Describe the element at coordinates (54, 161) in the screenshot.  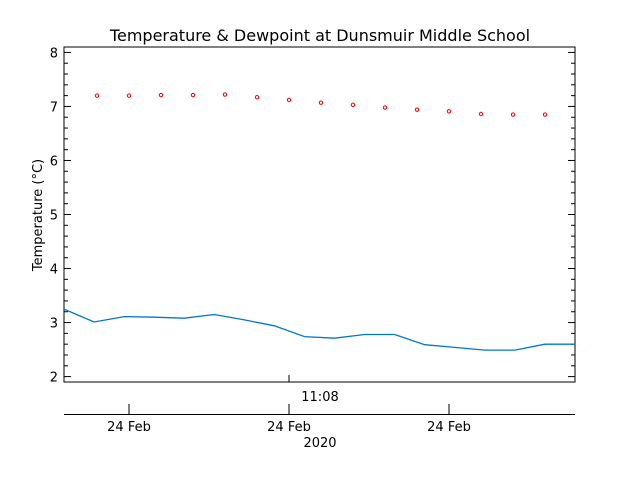
I see `y-tick-label: 6` at that location.